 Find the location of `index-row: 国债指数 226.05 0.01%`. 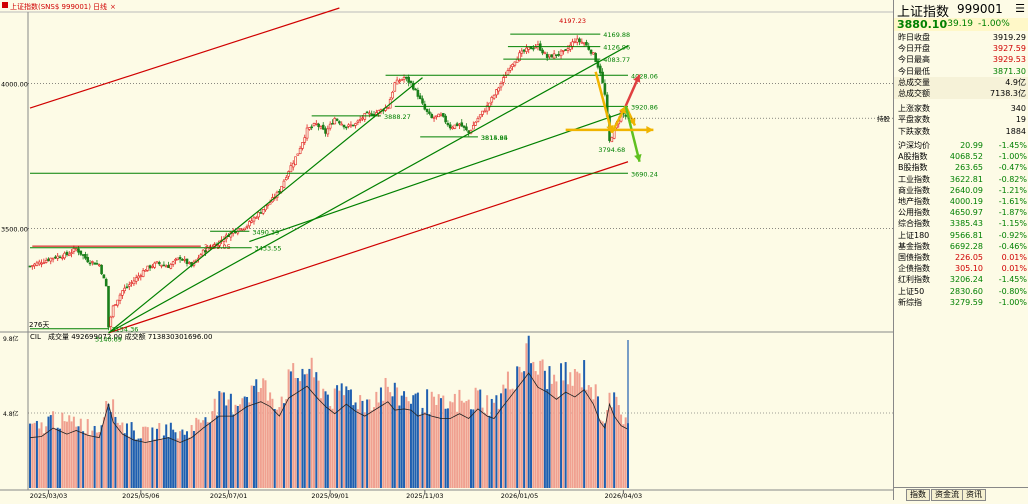

index-row: 国债指数 226.05 0.01% is located at coordinates (961, 257).